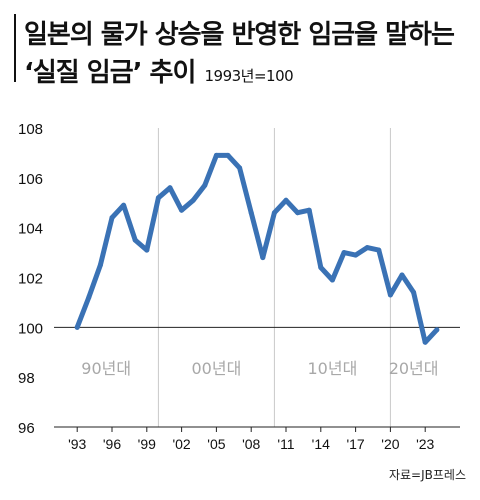 The width and height of the screenshot is (480, 500). I want to click on x-tick-label: '14, so click(321, 444).